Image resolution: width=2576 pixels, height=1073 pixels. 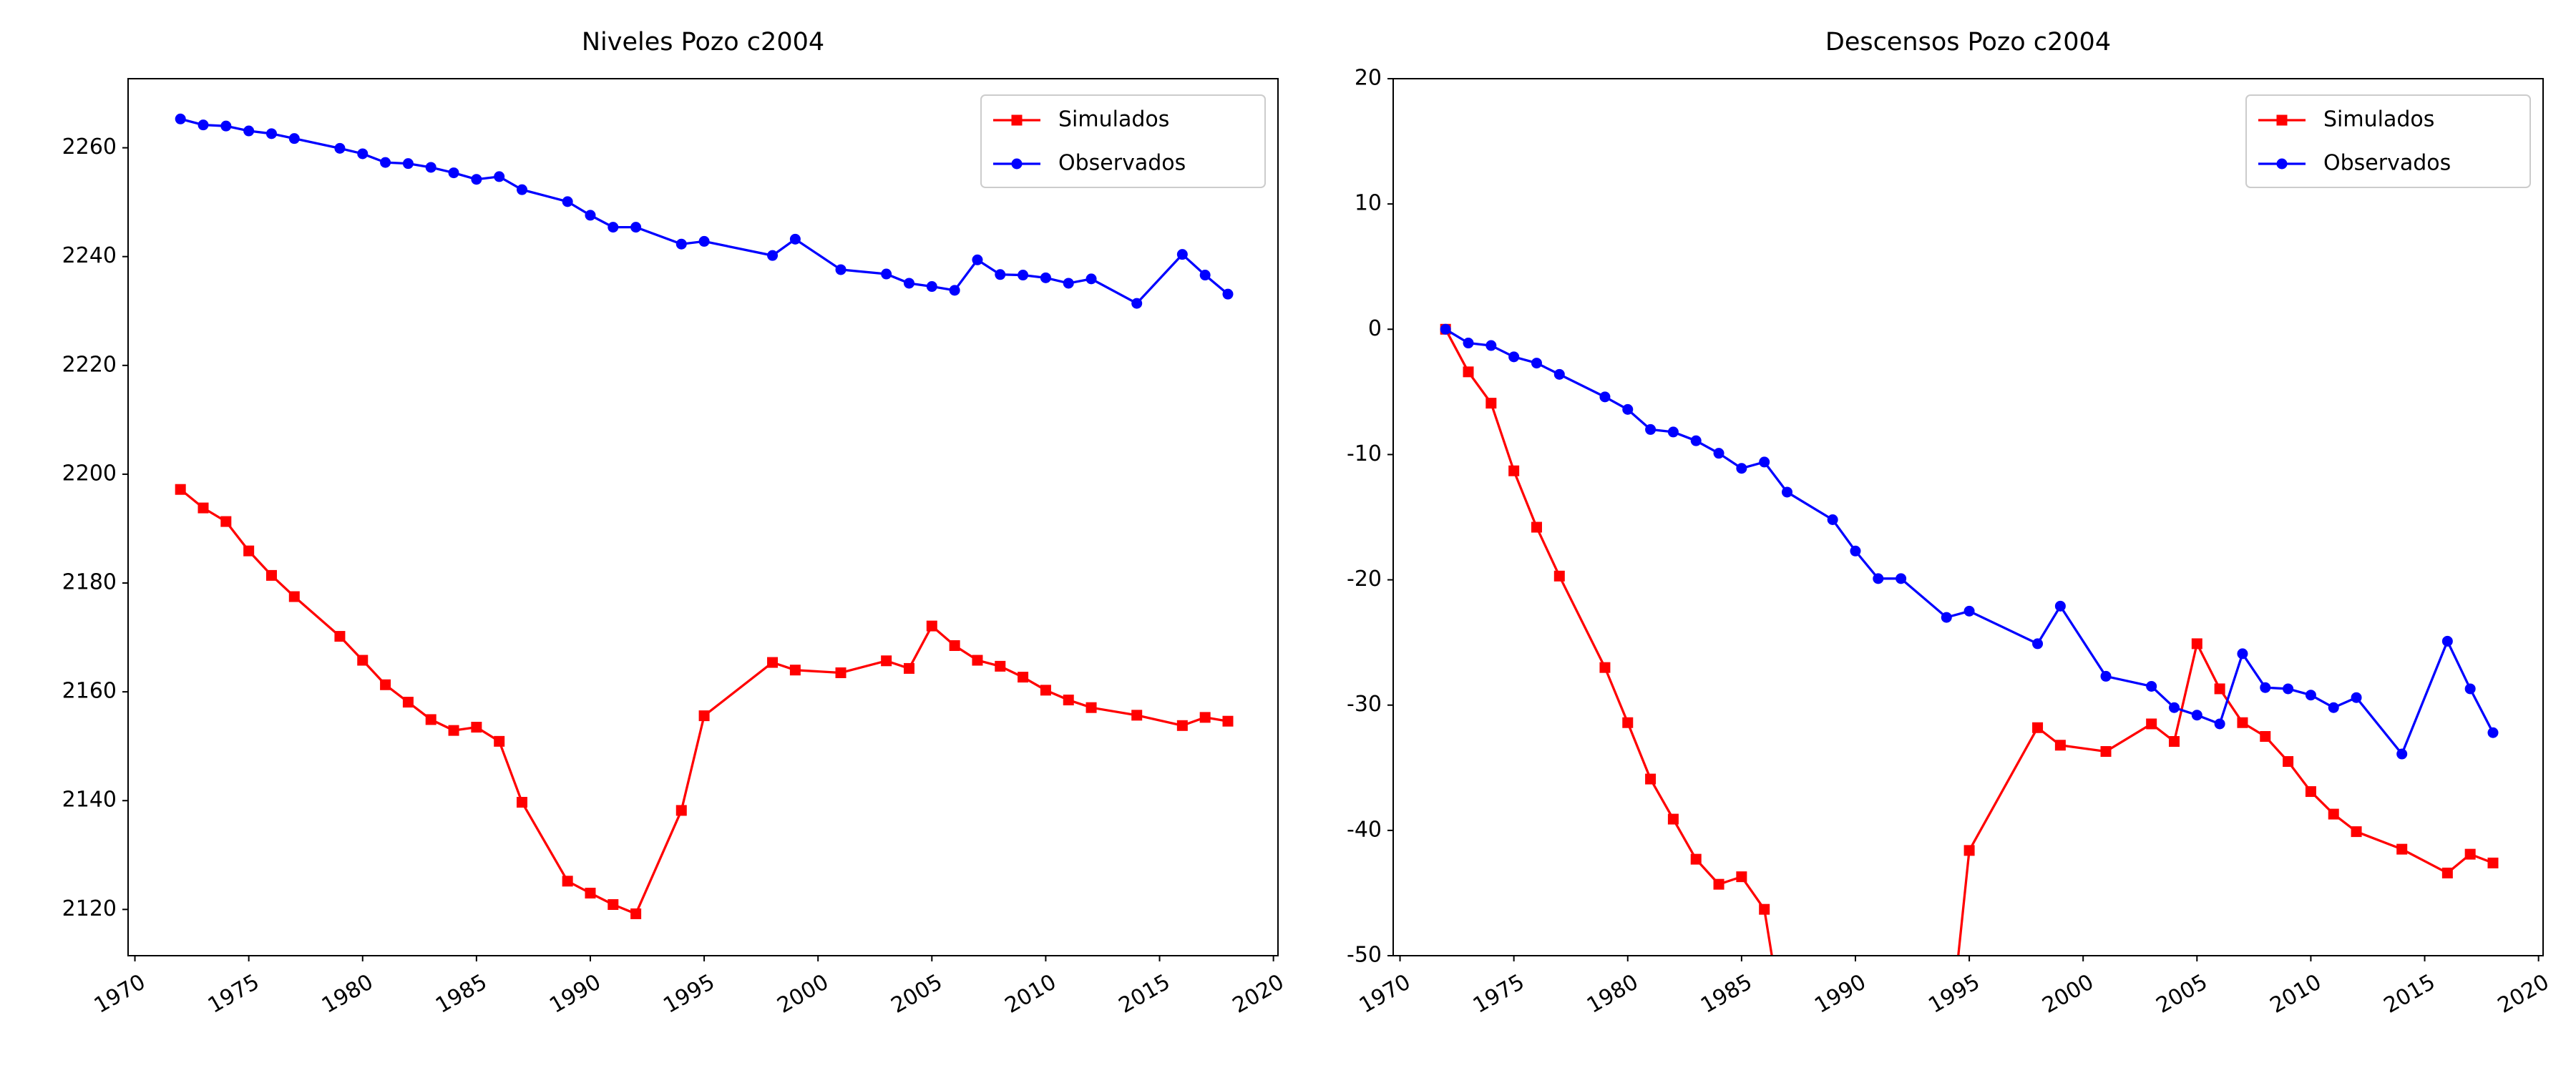 What do you see at coordinates (461, 993) in the screenshot?
I see `x-tick-label: 1985` at bounding box center [461, 993].